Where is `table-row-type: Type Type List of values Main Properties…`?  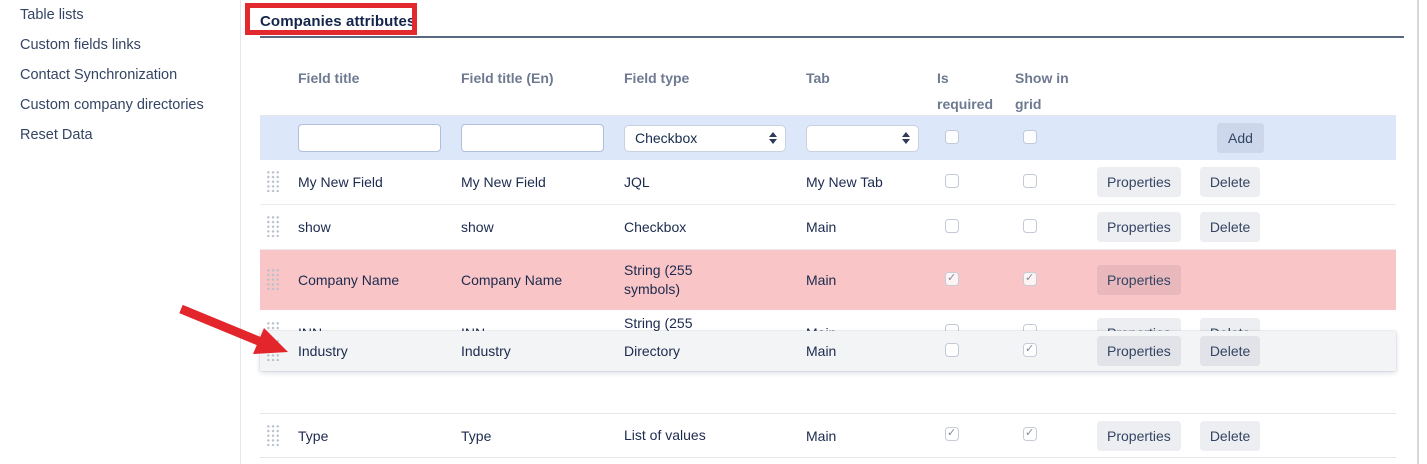
table-row-type: Type Type List of values Main Properties… is located at coordinates (828, 435).